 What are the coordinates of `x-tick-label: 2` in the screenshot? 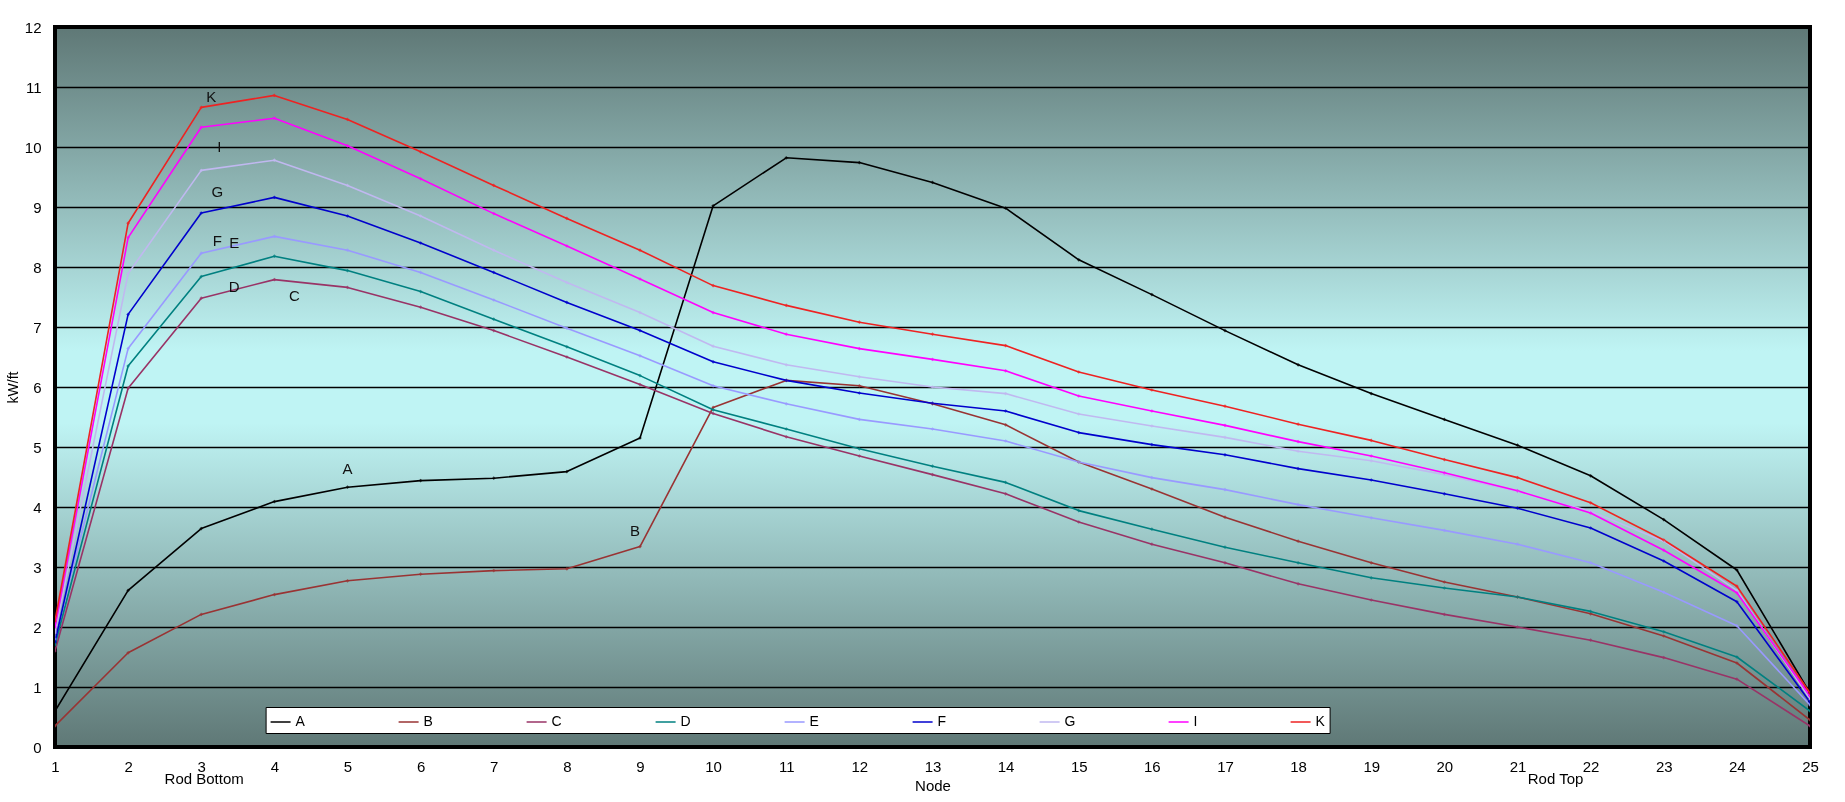 It's located at (128, 766).